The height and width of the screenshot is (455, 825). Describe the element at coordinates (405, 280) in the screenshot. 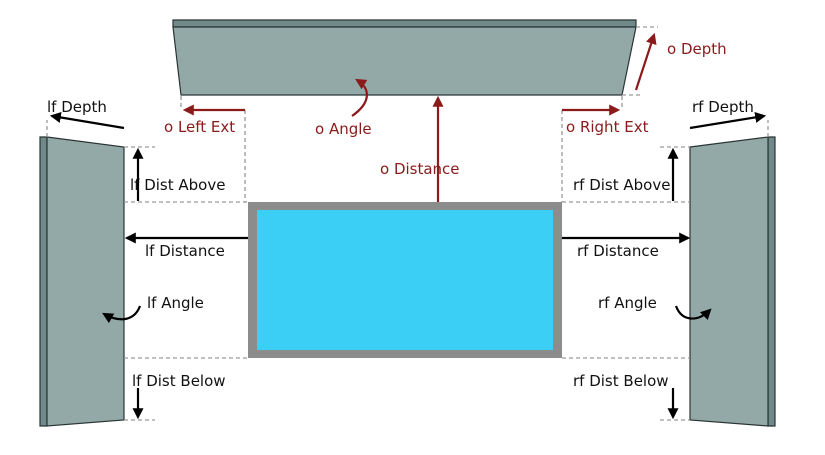

I see `center-screen` at that location.